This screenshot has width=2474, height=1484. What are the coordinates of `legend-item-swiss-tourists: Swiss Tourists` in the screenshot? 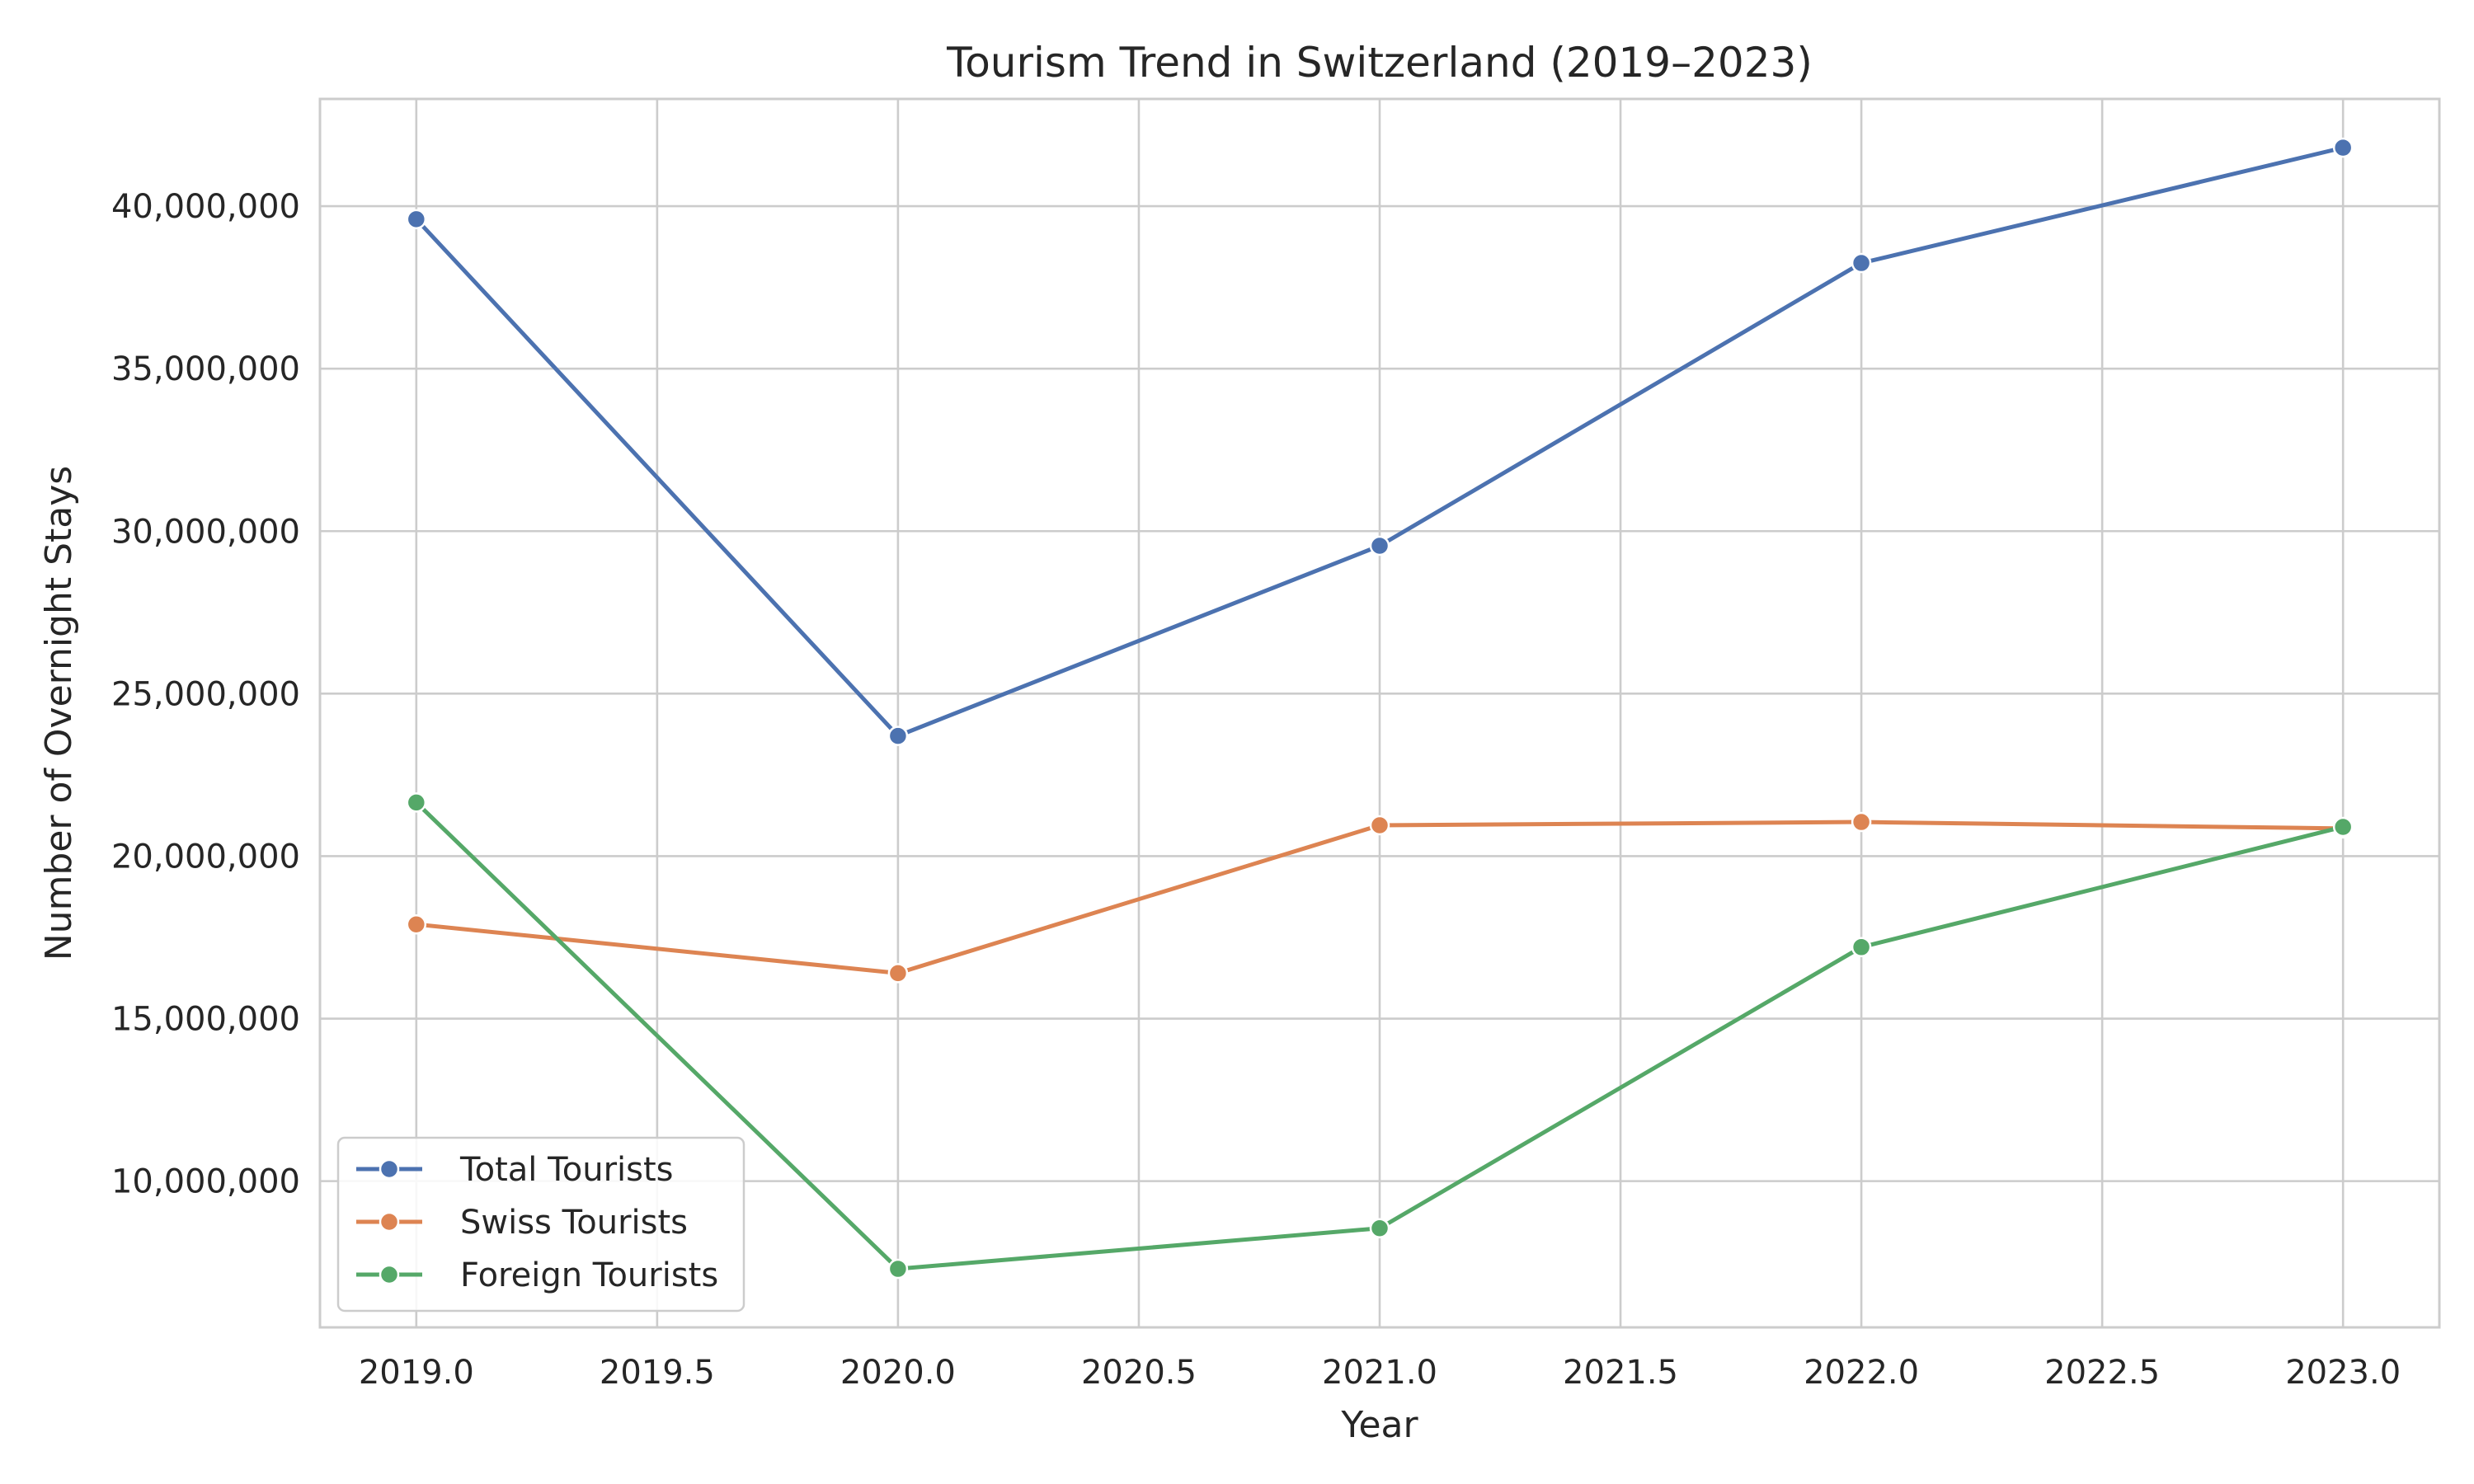 It's located at (522, 1223).